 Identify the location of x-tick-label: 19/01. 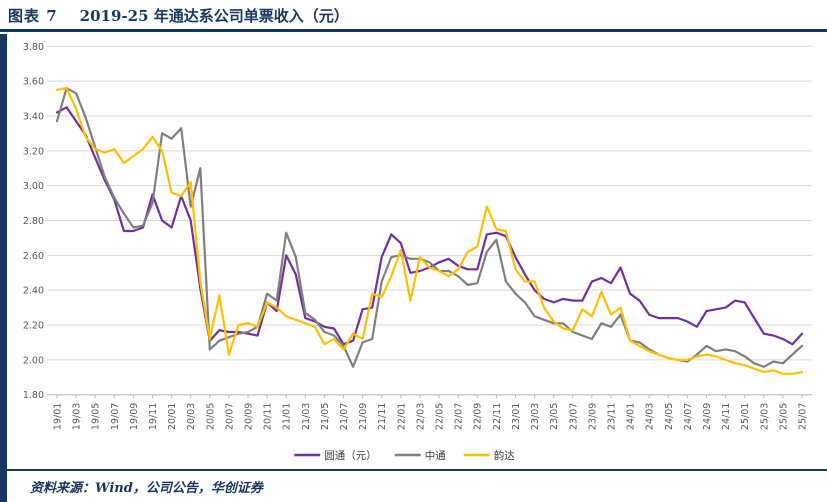
(58, 416).